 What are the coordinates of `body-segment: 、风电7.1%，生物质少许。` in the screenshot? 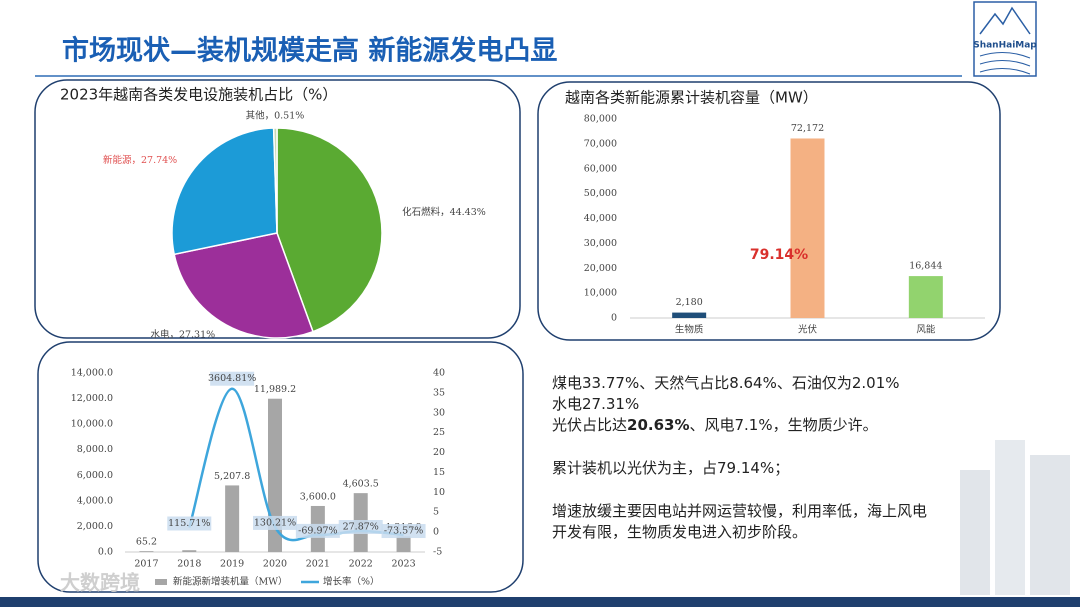 It's located at (784, 425).